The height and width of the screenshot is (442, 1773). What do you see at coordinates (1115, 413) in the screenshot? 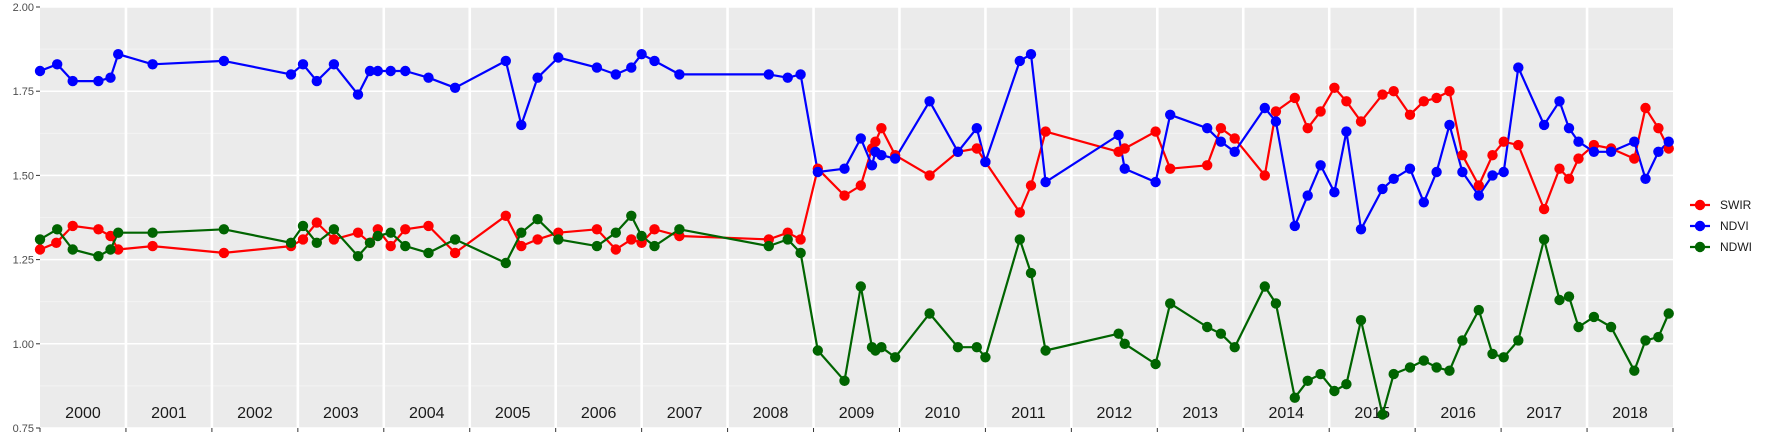
I see `year-label: 2012` at bounding box center [1115, 413].